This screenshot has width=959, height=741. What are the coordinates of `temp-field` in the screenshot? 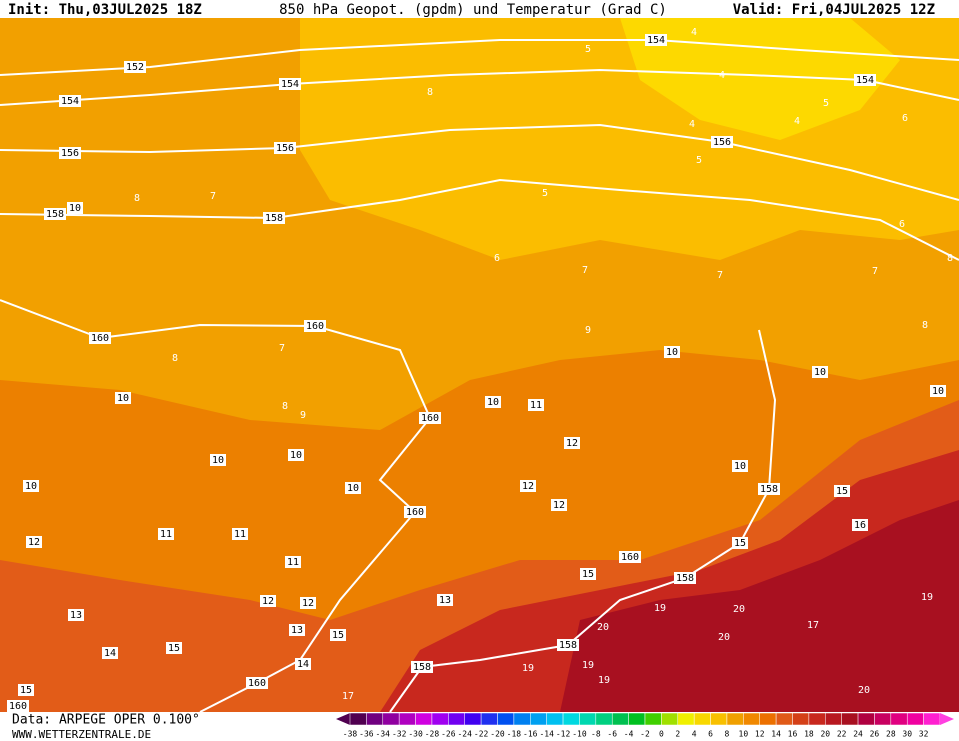 It's located at (760, 79).